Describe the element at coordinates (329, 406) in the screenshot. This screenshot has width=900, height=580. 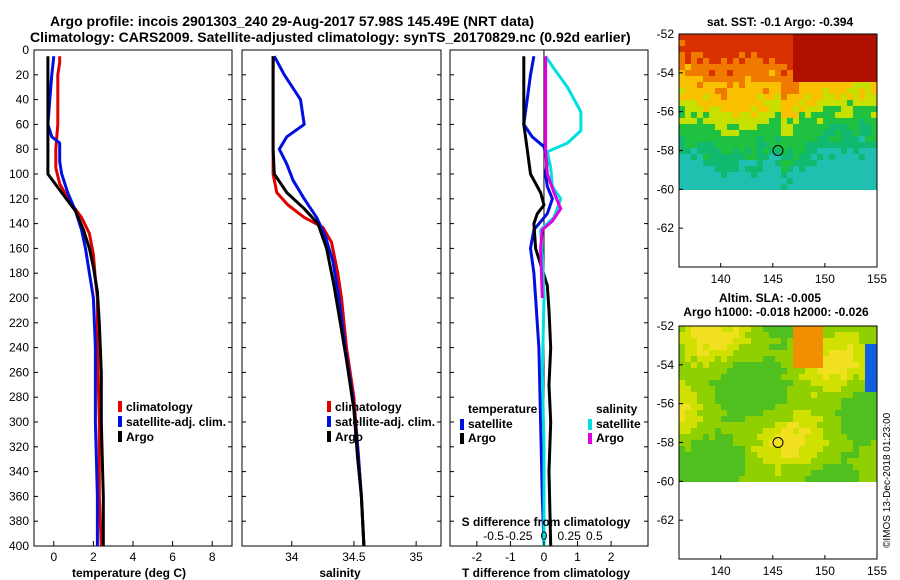
I see `legend-swatch-climatology` at that location.